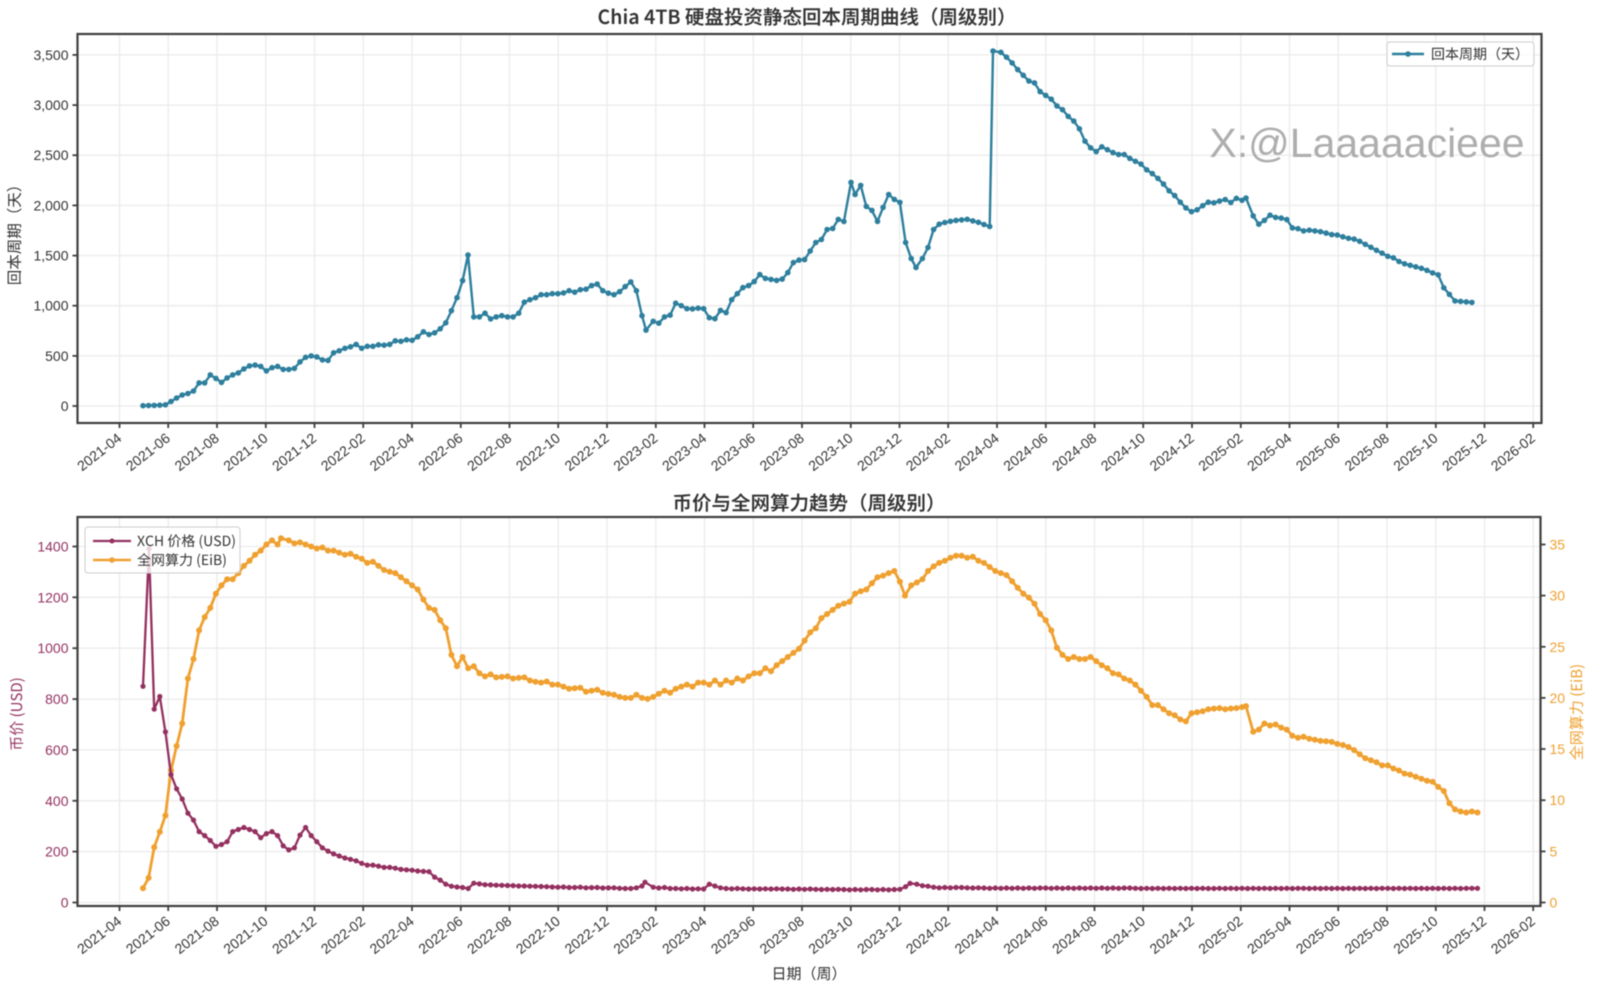 The width and height of the screenshot is (1600, 1000). I want to click on svg-text: 600, so click(57, 750).